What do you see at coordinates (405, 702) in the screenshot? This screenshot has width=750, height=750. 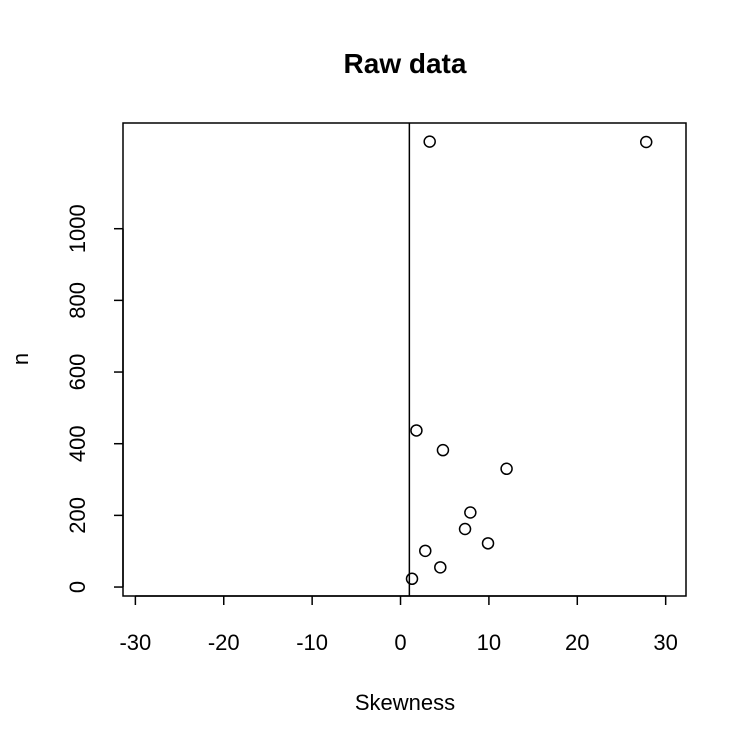 I see `x-axis-label: Skewness` at bounding box center [405, 702].